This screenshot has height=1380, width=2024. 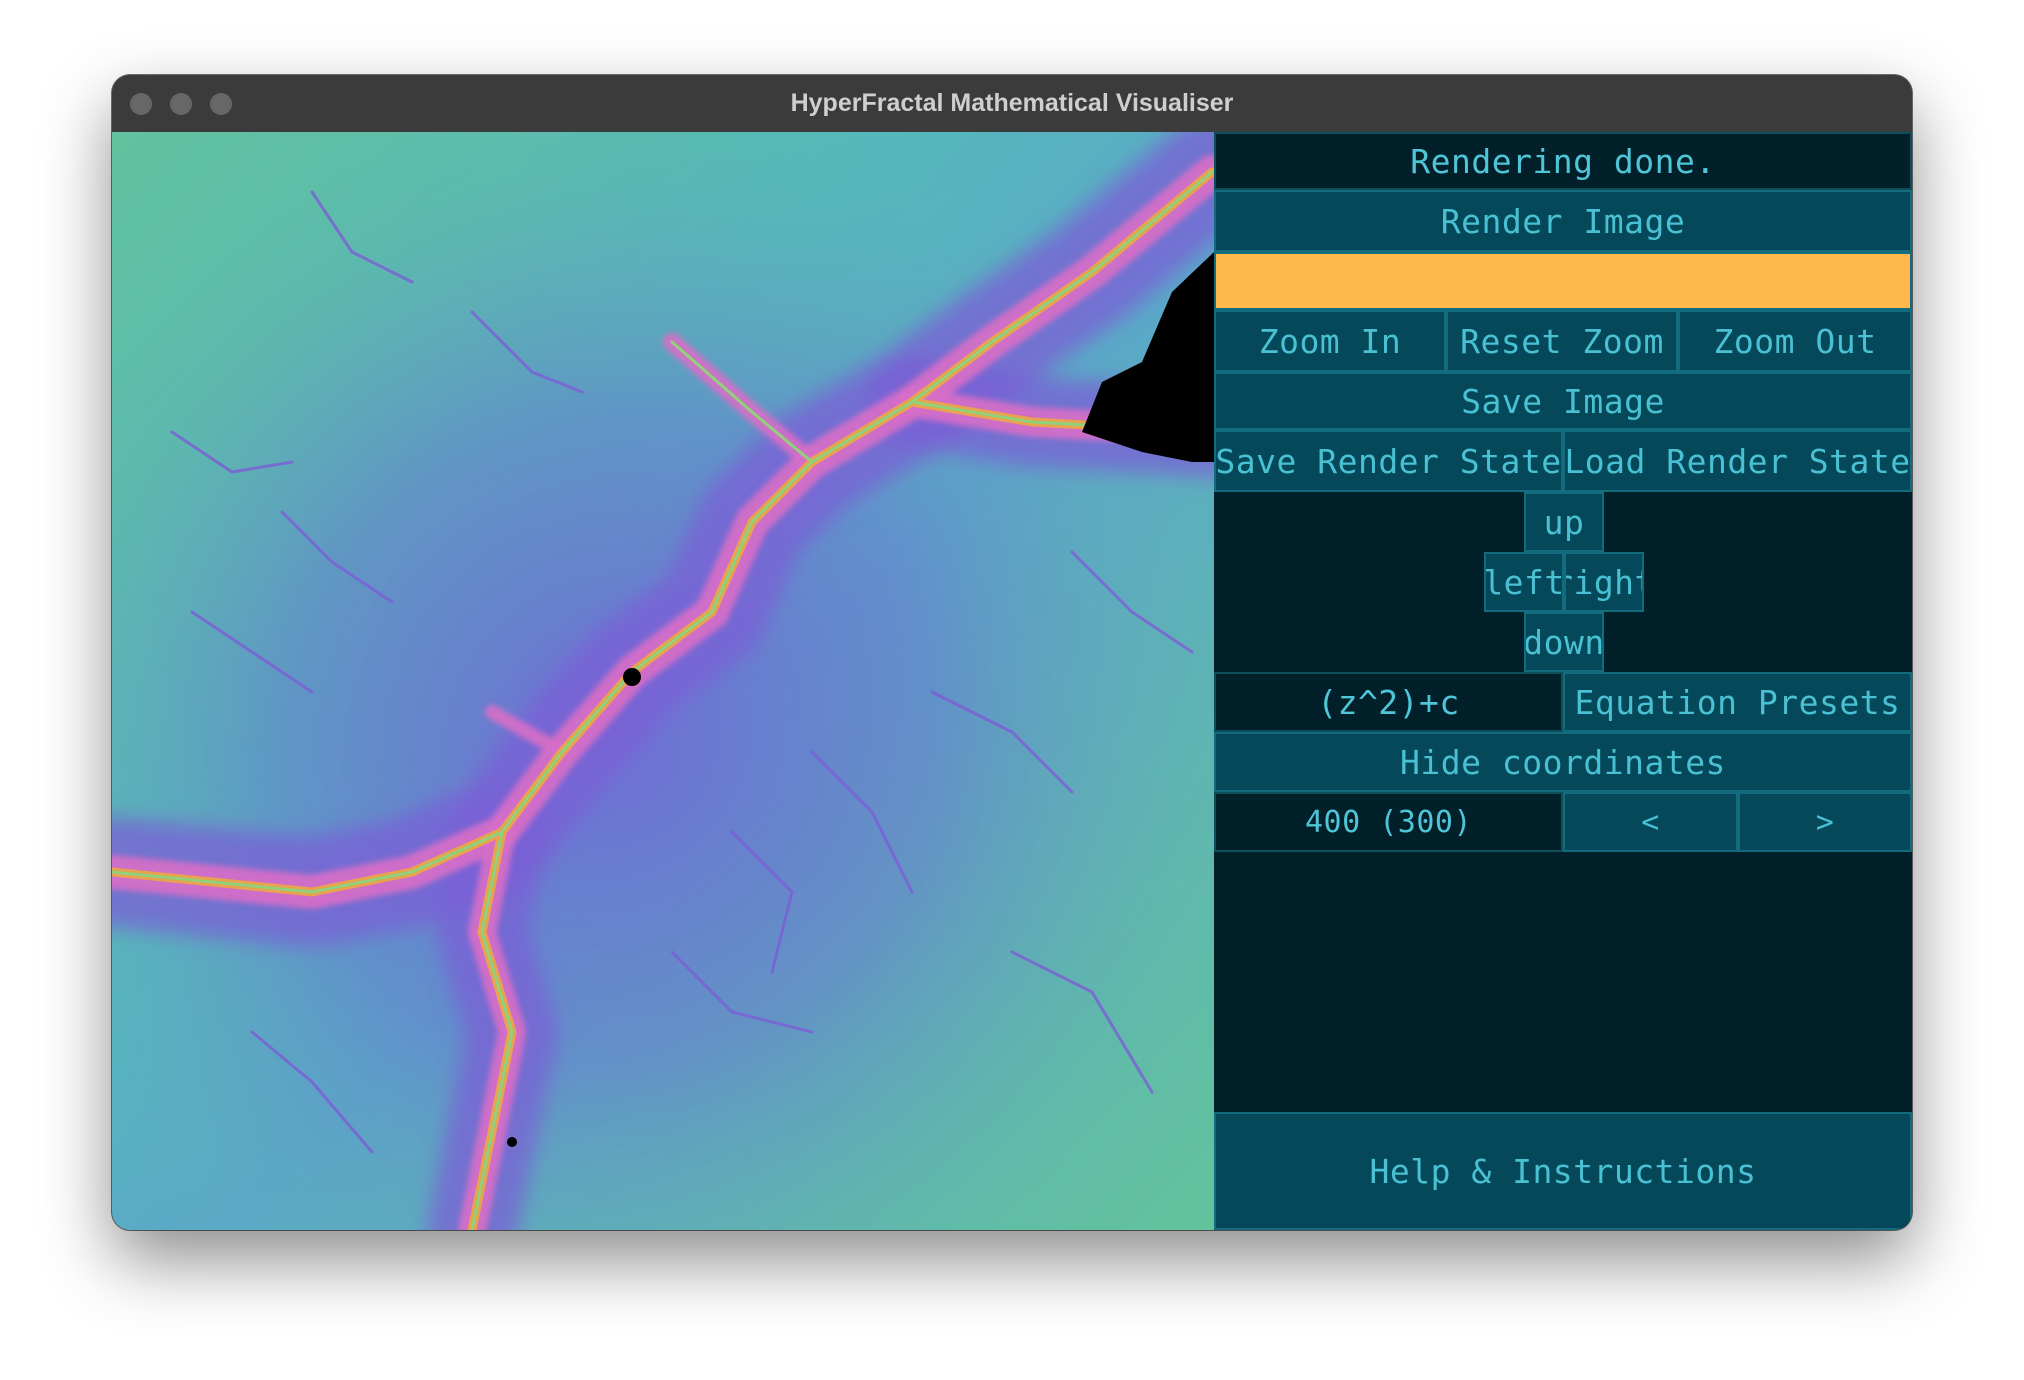 What do you see at coordinates (1564, 522) in the screenshot?
I see `pan-up-button: up` at bounding box center [1564, 522].